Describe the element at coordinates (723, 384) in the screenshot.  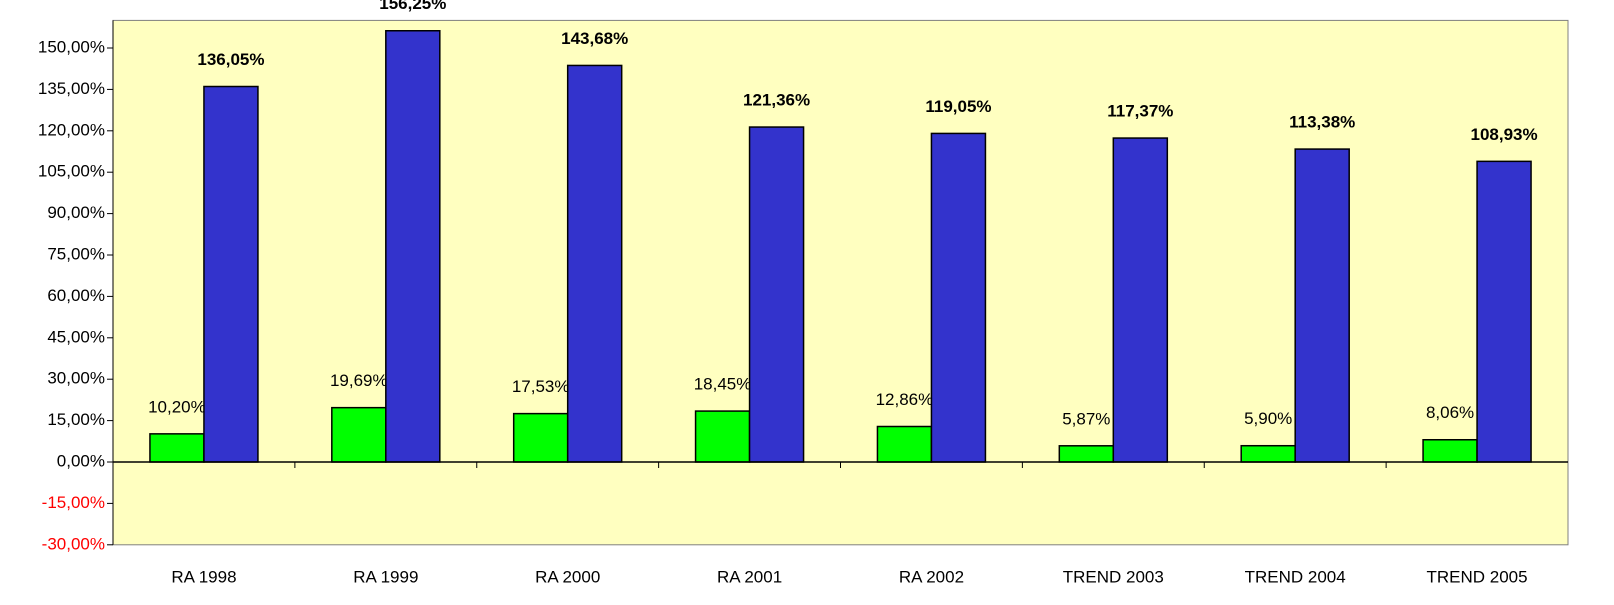
I see `data-label: 18,45%` at that location.